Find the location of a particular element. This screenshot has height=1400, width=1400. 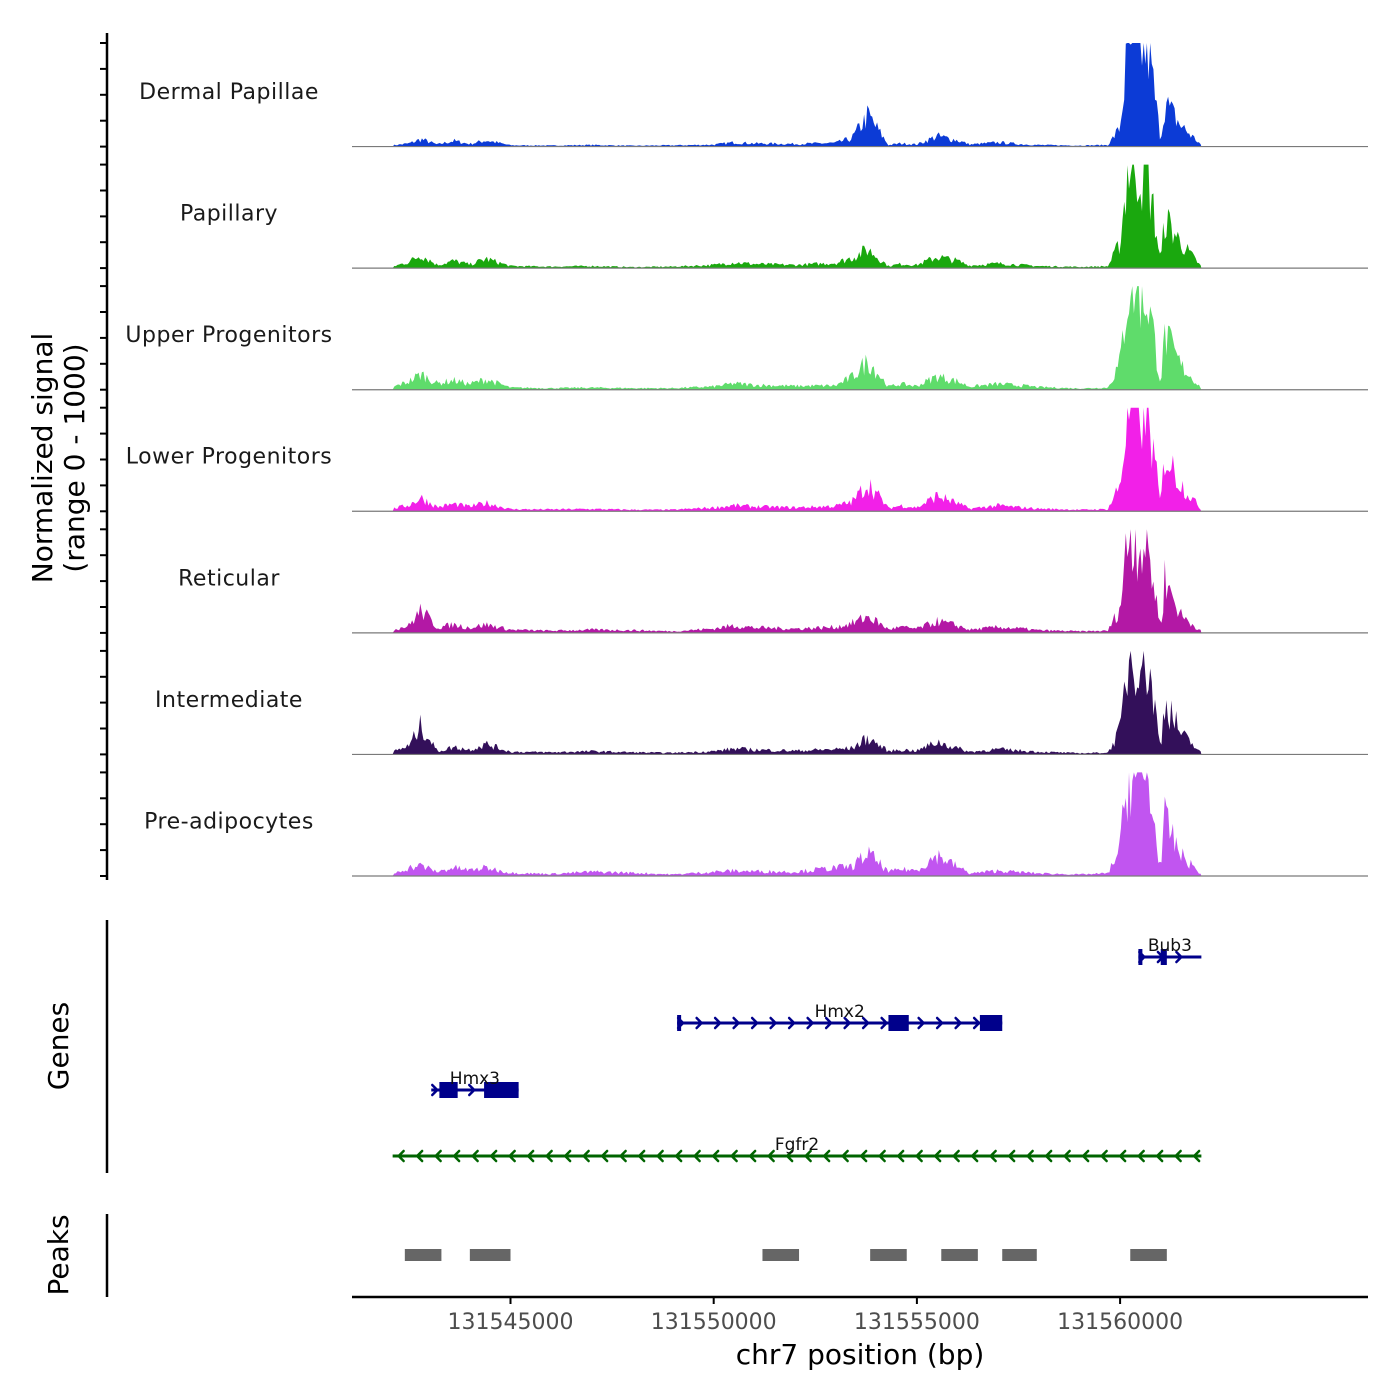

track-papillary is located at coordinates (860, 216).